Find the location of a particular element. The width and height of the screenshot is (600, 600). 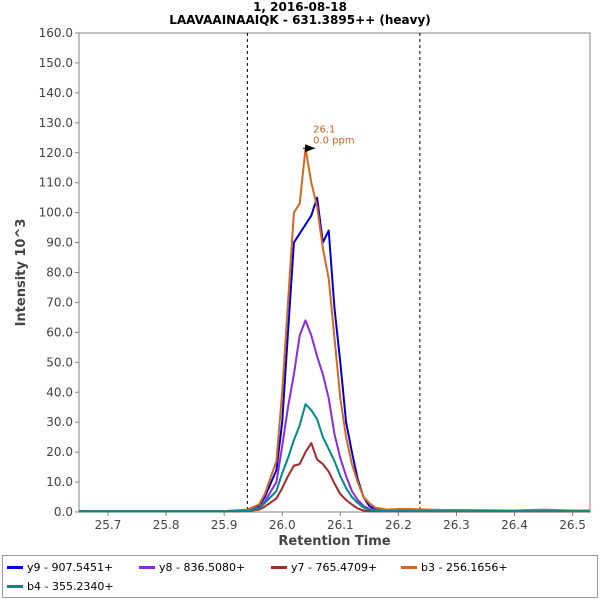

legend-label: b4 - 355.2340+ is located at coordinates (70, 586).